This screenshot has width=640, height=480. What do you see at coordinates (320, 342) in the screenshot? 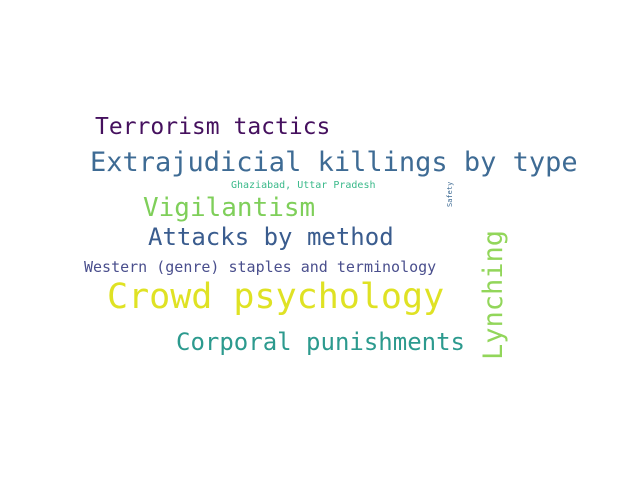
I see `word-corporal-punishments: Corporal punishments` at bounding box center [320, 342].